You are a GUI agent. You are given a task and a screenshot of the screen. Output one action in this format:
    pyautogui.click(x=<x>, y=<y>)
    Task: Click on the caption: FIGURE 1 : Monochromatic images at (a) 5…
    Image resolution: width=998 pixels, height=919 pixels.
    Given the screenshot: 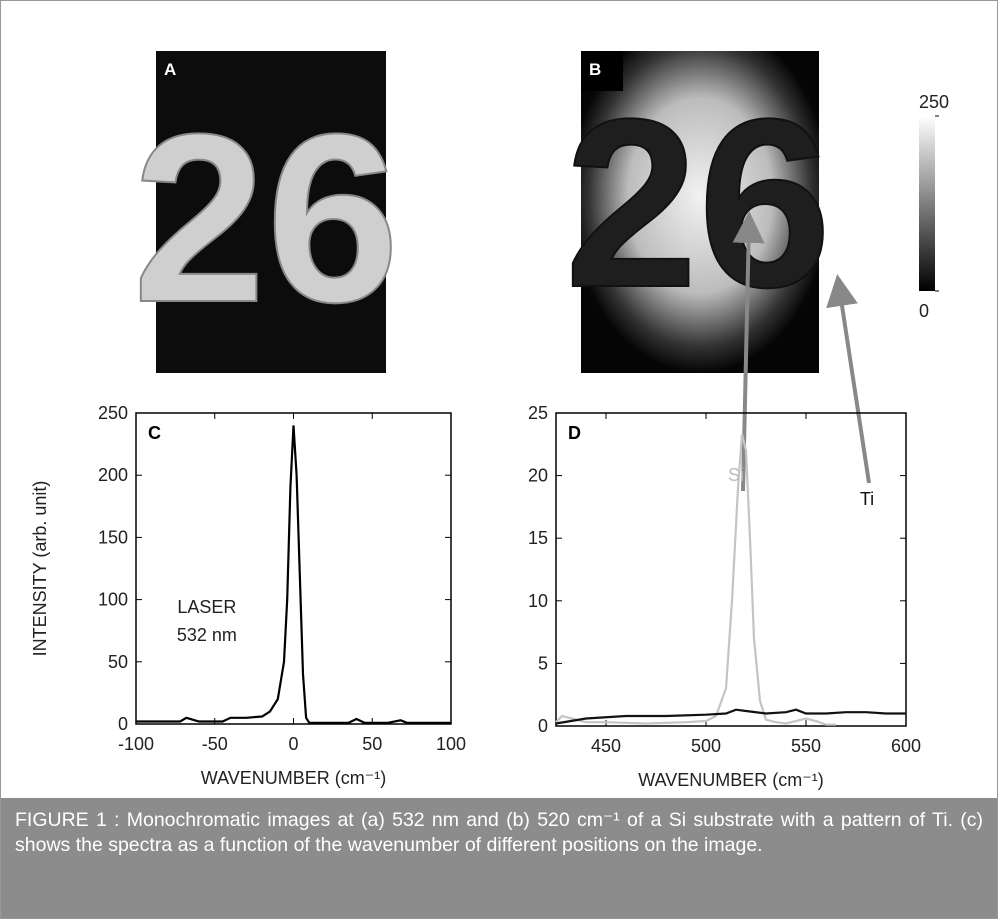 What is the action you would take?
    pyautogui.click(x=499, y=858)
    